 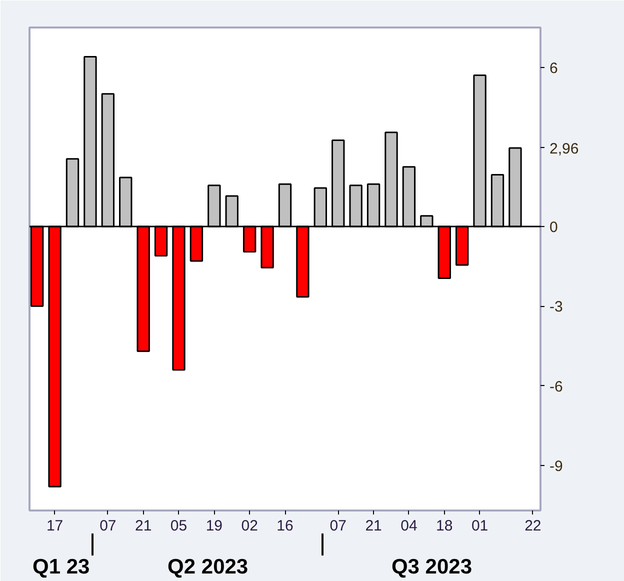 What do you see at coordinates (533, 526) in the screenshot?
I see `x-tick-label: 22` at bounding box center [533, 526].